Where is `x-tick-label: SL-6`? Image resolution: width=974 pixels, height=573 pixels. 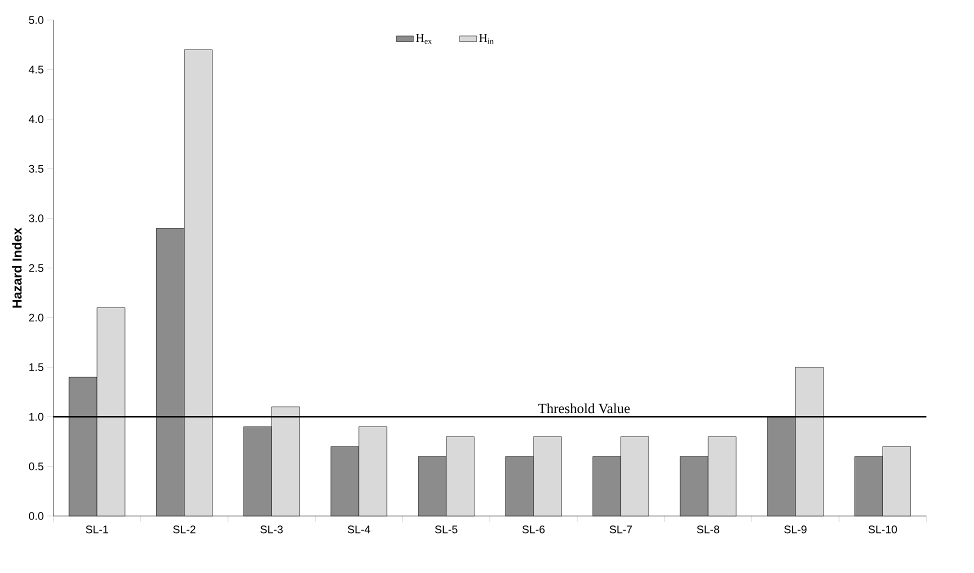
x-tick-label: SL-6 is located at coordinates (533, 530).